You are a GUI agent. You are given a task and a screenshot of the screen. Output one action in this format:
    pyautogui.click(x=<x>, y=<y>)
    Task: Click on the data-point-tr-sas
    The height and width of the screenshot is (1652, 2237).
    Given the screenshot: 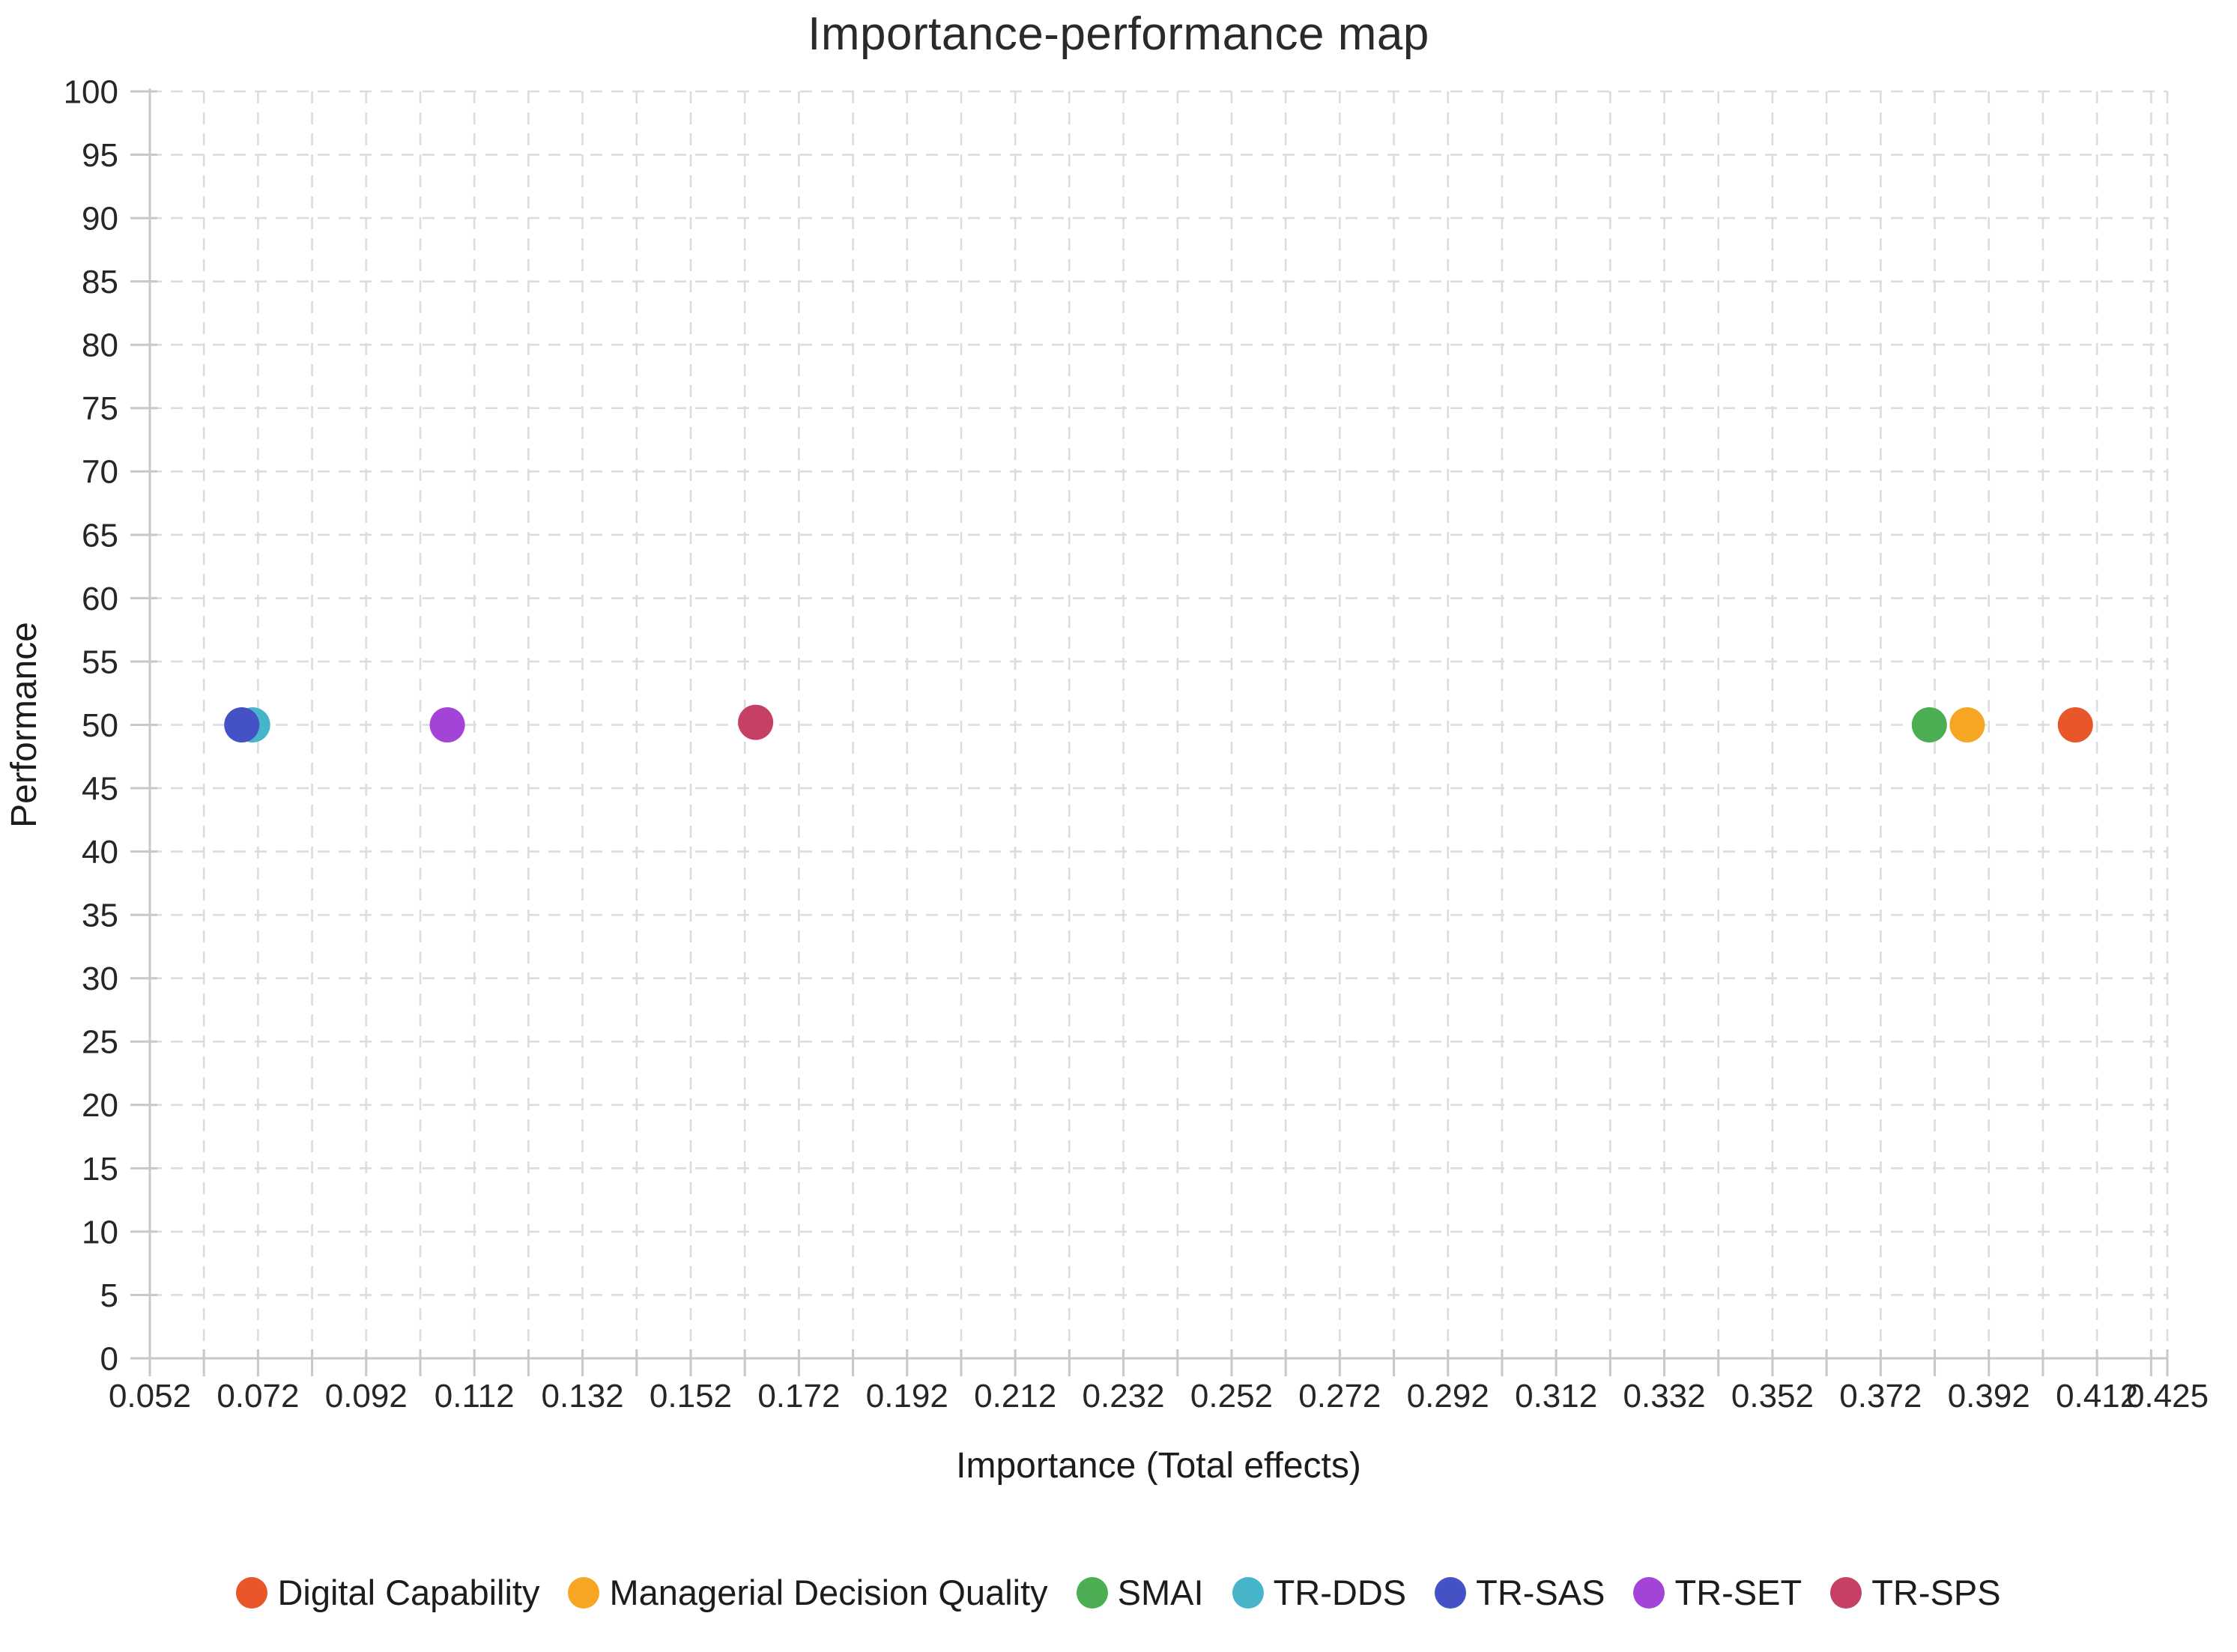 What is the action you would take?
    pyautogui.click(x=242, y=724)
    